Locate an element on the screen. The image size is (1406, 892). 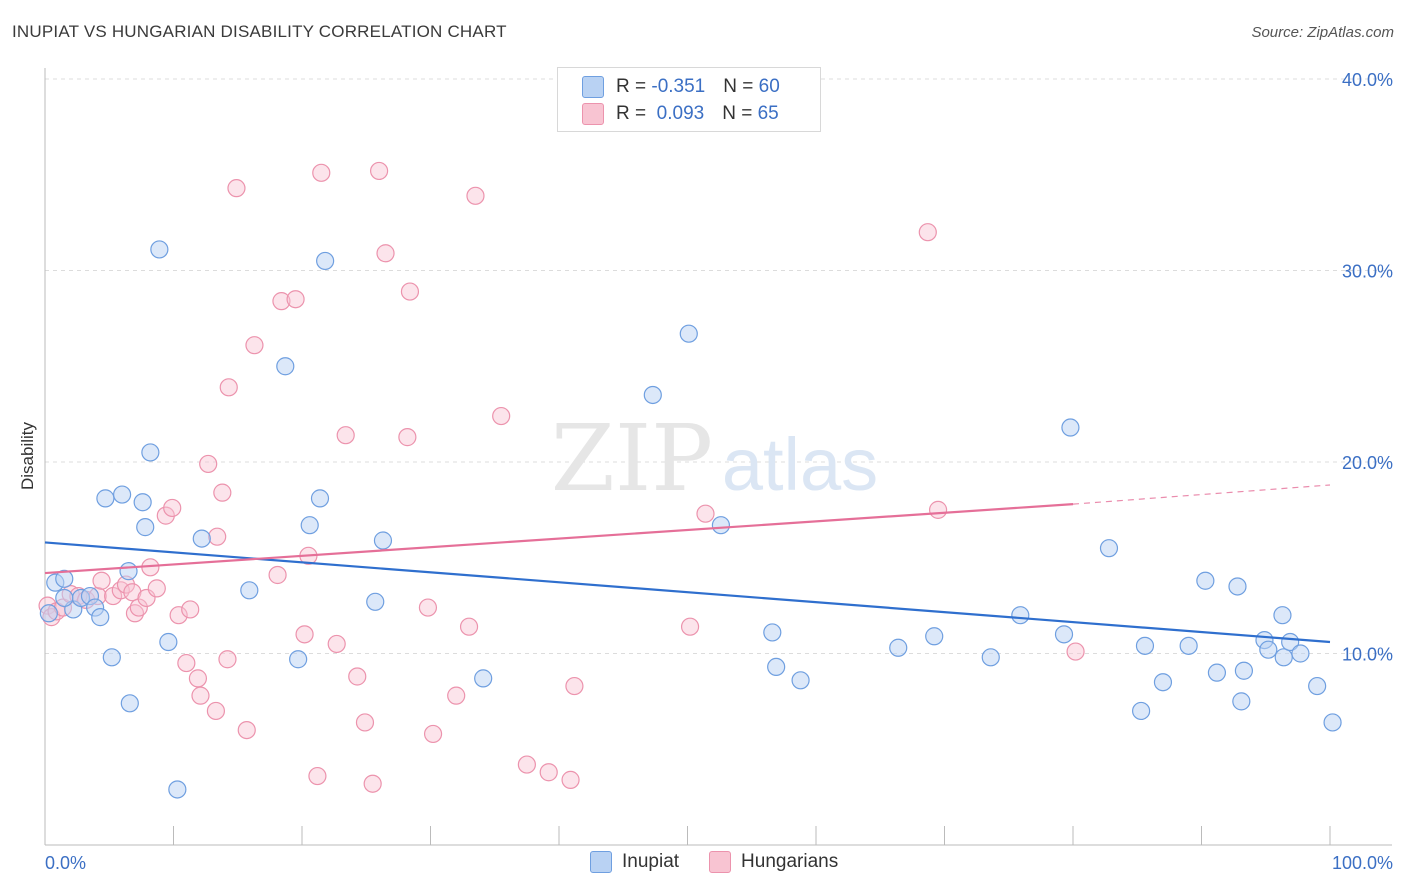
watermark-zip: ZIP is located at coordinates (632, 458).